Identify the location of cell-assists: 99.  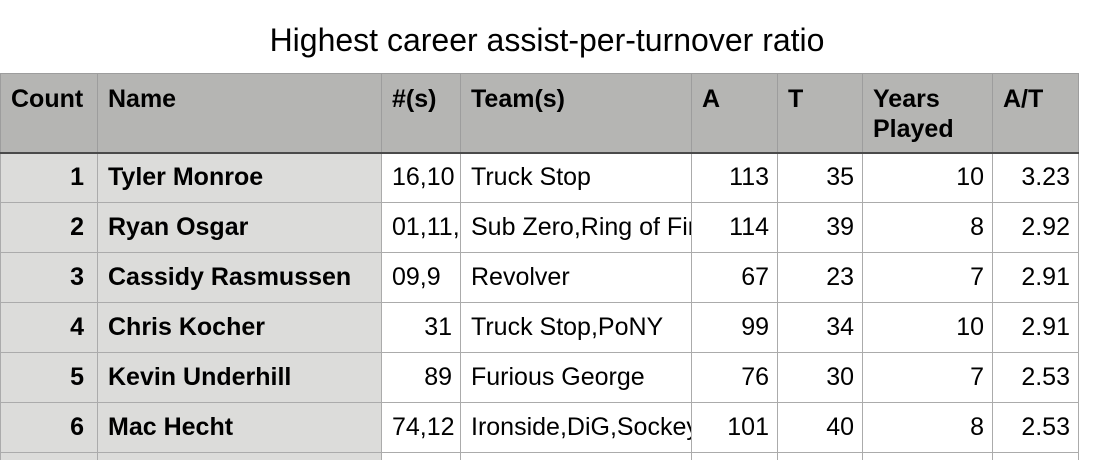
(734, 327).